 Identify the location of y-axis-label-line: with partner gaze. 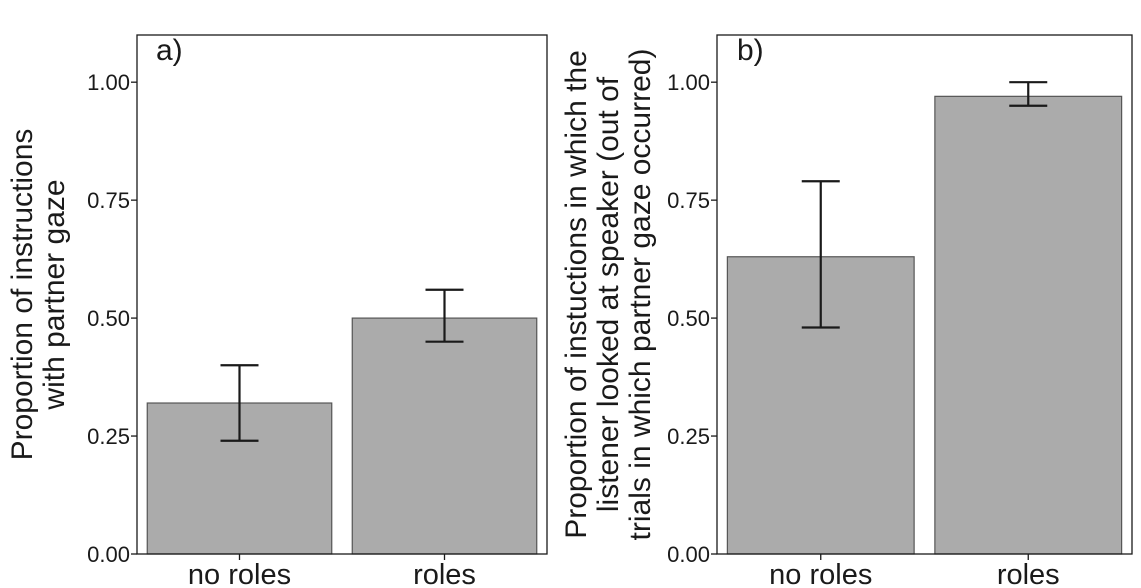
(54, 294).